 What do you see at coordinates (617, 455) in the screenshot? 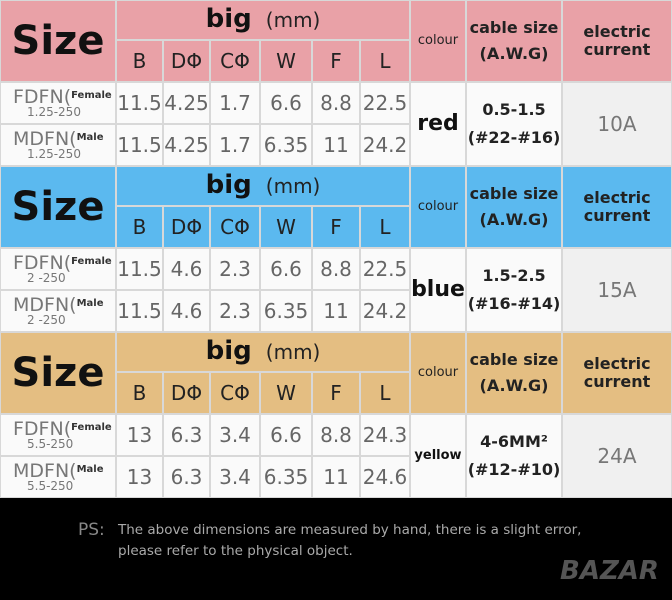
I see `current-value: 24A` at bounding box center [617, 455].